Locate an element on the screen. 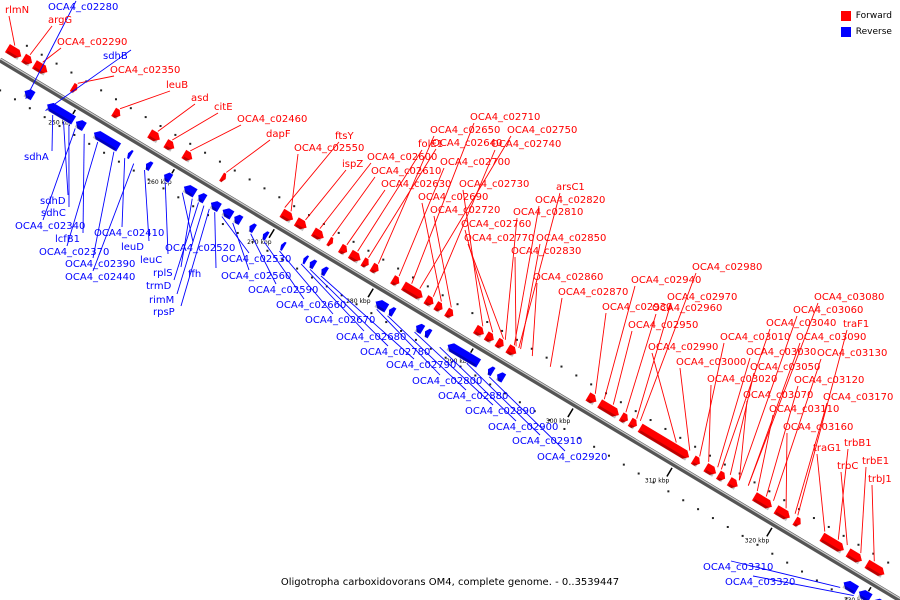 This screenshot has width=900, height=600. forward-gene-label: dapF is located at coordinates (278, 134).